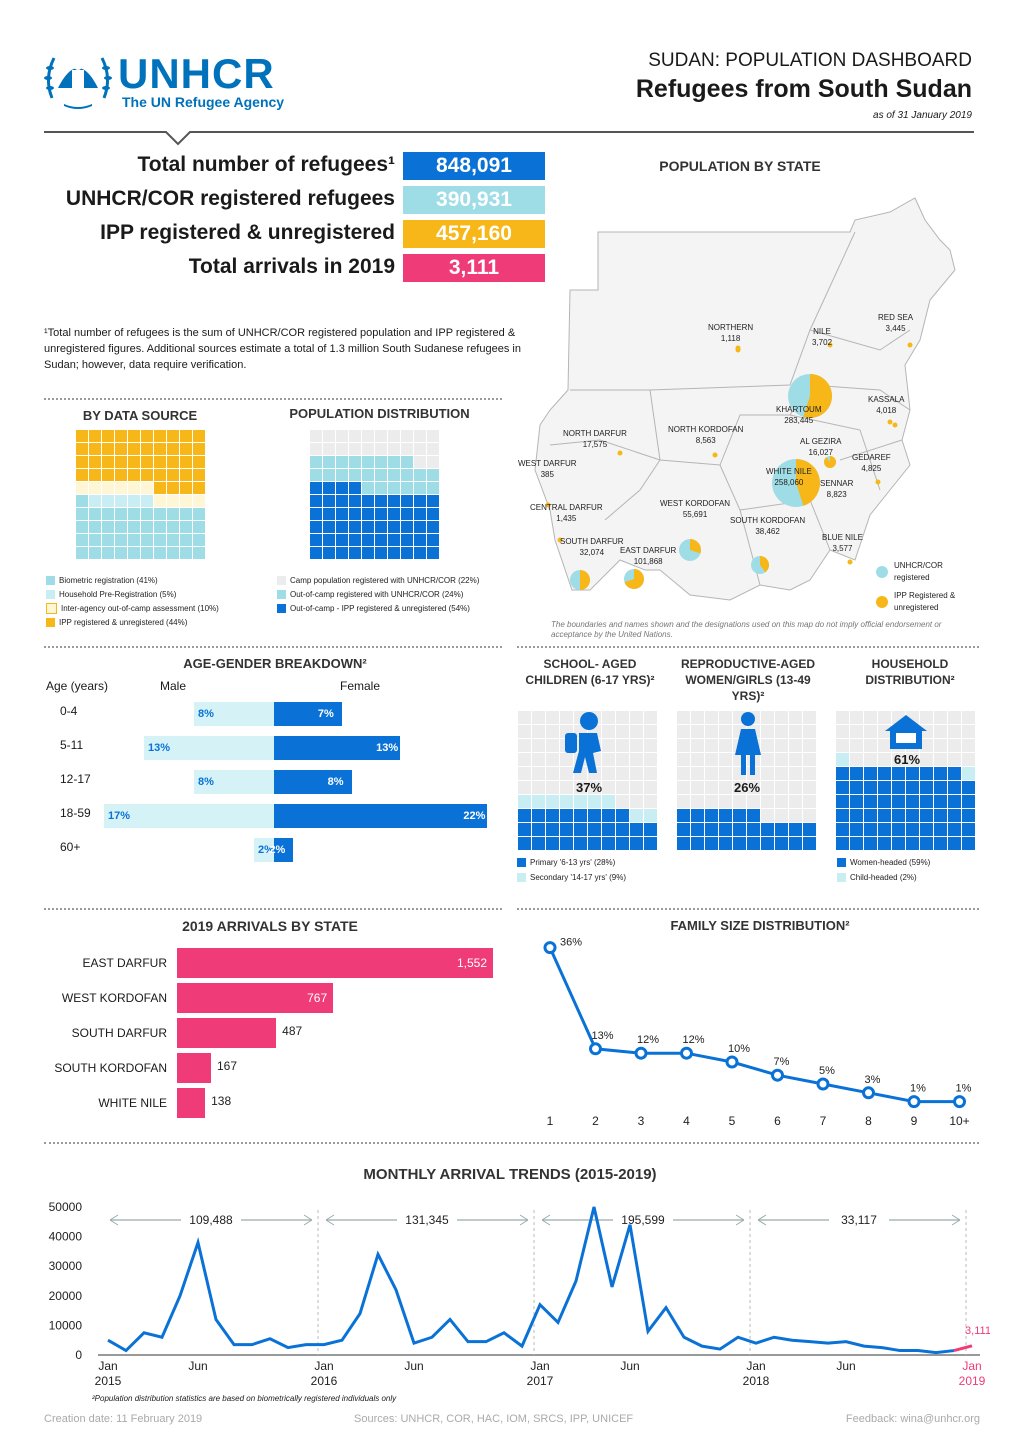  Describe the element at coordinates (883, 870) in the screenshot. I see `household-legend: Women-headed (59%) Child-headed (2%)` at that location.